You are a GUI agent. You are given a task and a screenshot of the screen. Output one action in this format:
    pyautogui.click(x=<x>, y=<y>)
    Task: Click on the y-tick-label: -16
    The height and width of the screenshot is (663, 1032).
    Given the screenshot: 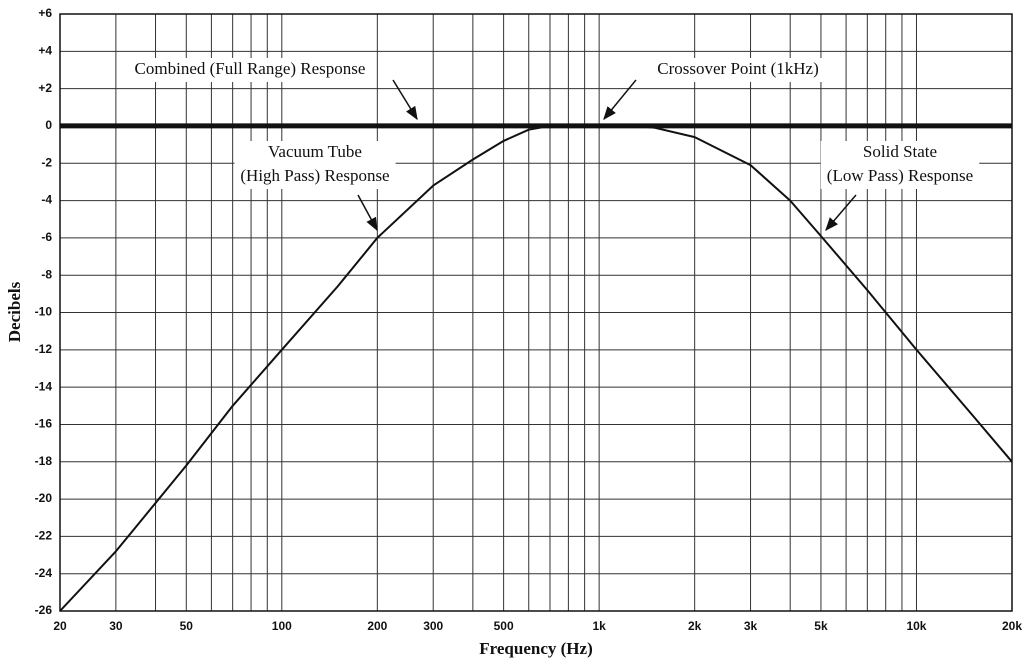 What is the action you would take?
    pyautogui.click(x=44, y=424)
    